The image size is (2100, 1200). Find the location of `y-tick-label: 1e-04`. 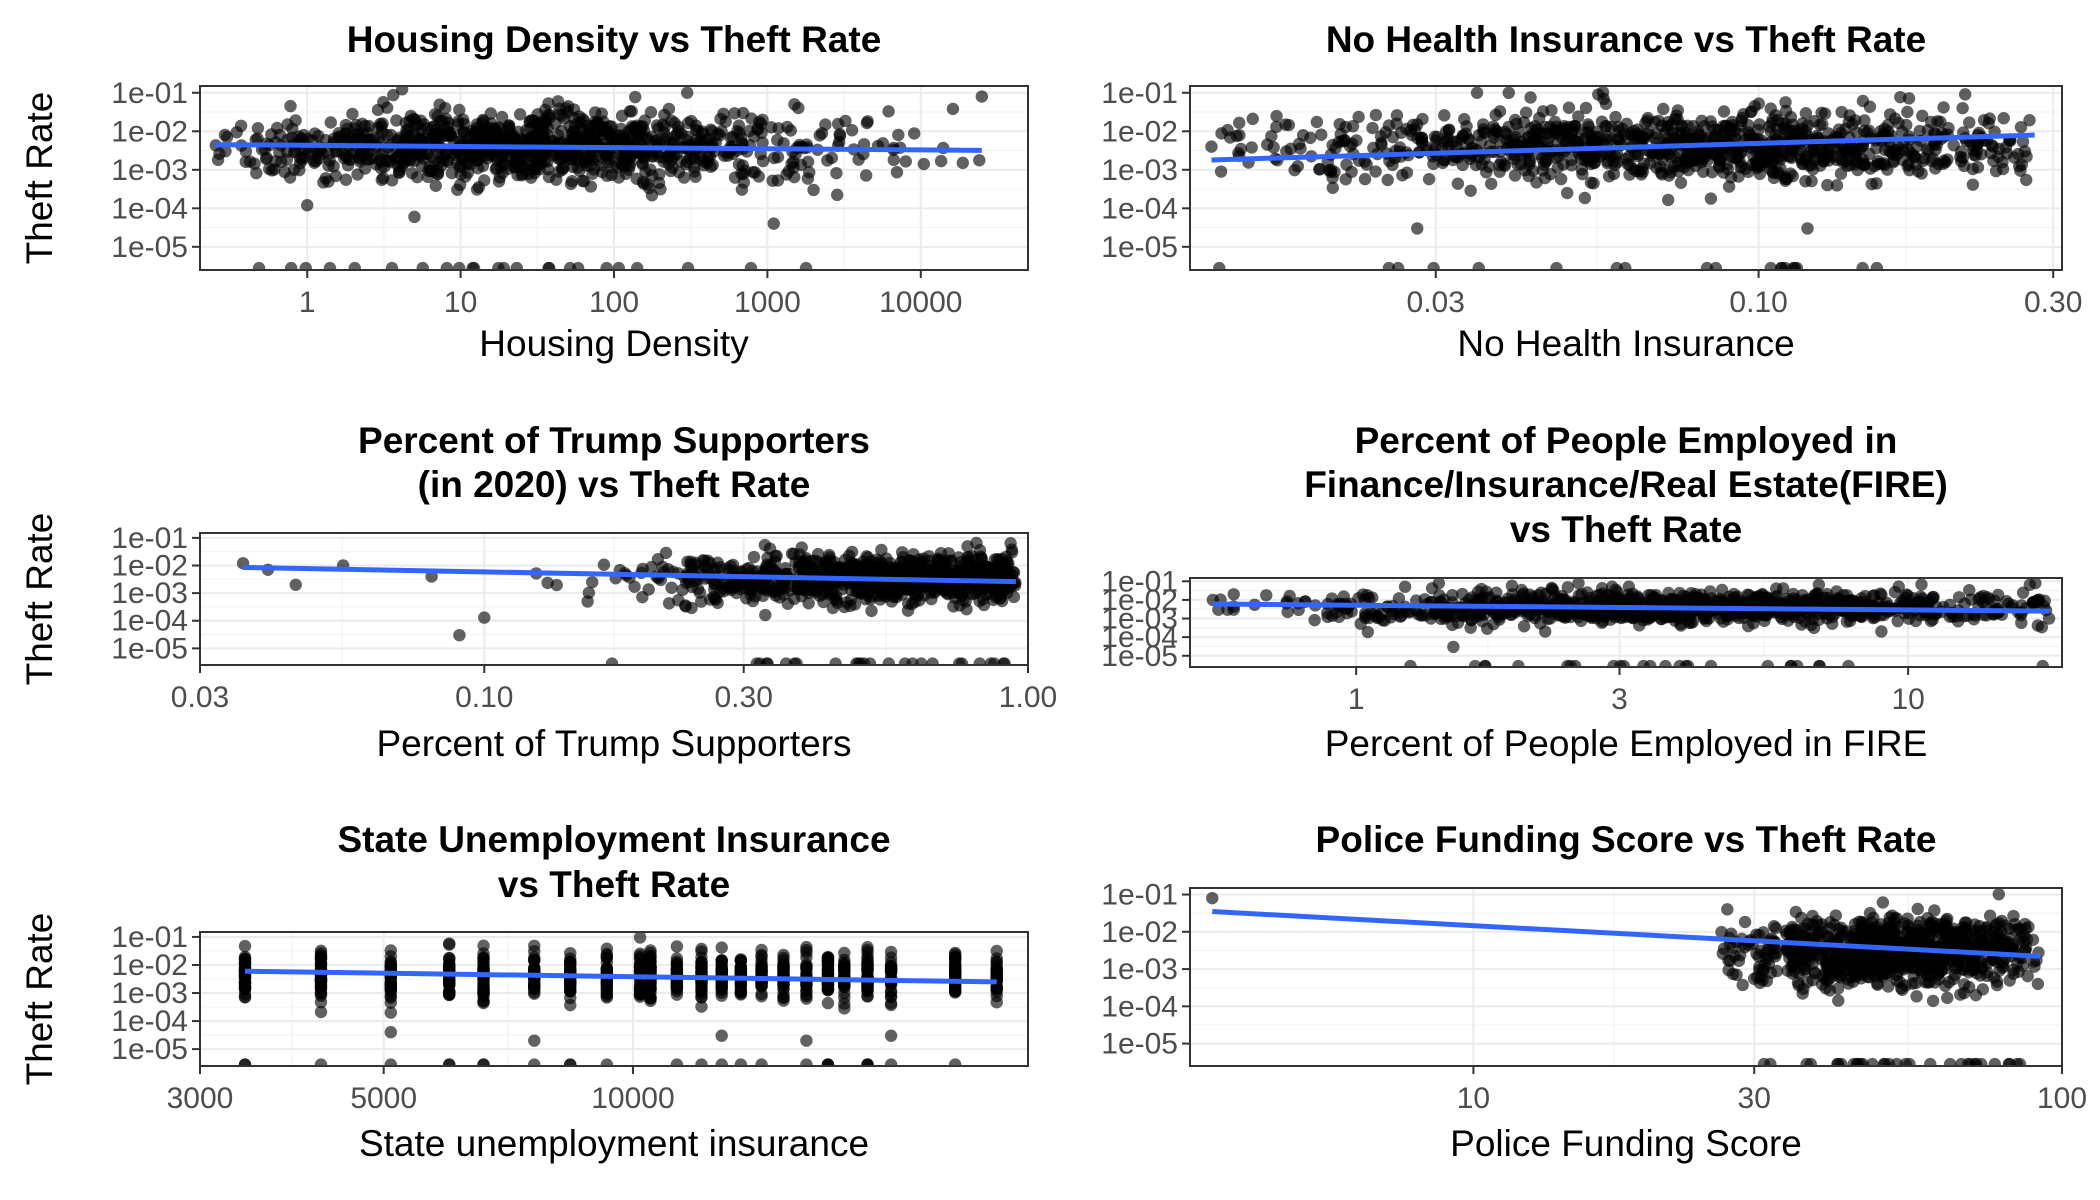

y-tick-label: 1e-04 is located at coordinates (149, 208).